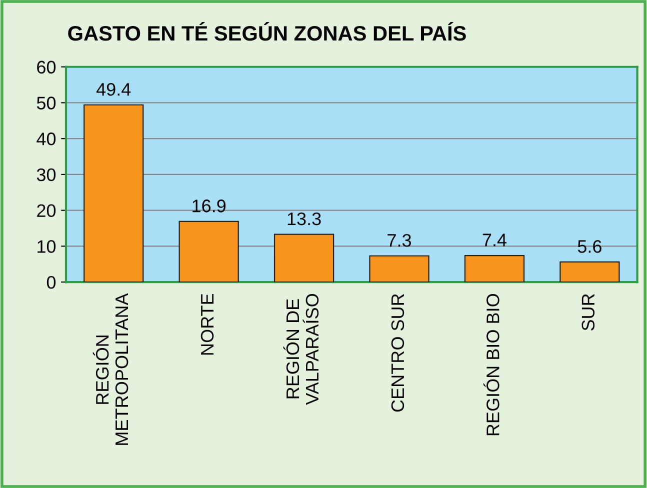  Describe the element at coordinates (590, 246) in the screenshot. I see `data-label: 5.6` at that location.